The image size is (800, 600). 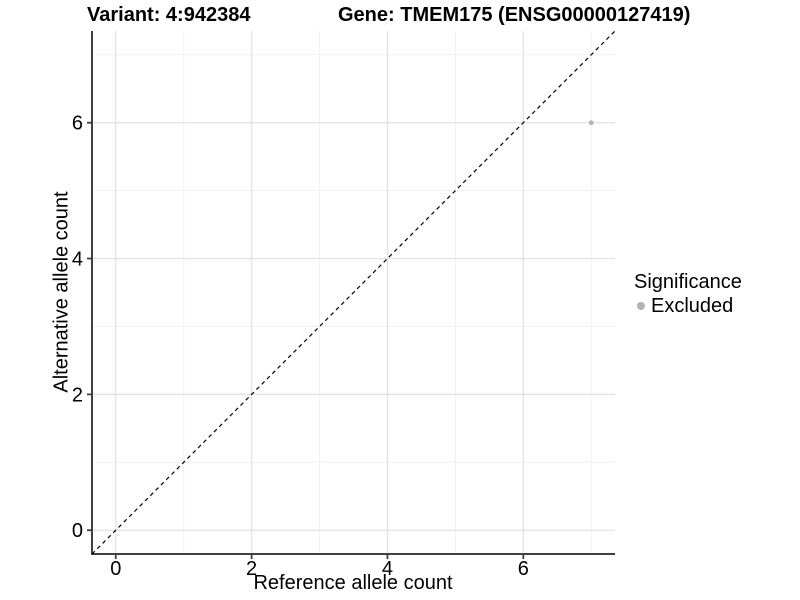 I want to click on plot-title-gene: Gene: TMEM175 (ENSG00000127419), so click(x=514, y=15).